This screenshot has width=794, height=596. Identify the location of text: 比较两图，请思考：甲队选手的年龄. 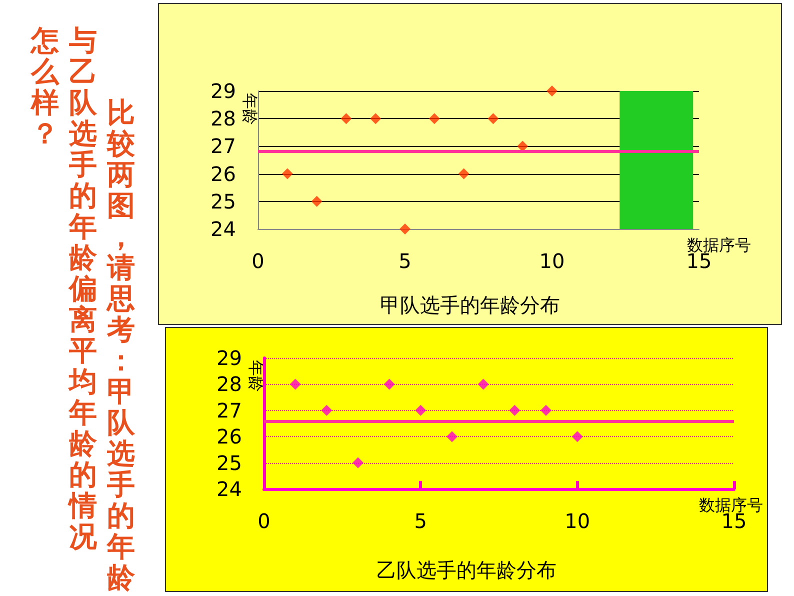
(121, 345).